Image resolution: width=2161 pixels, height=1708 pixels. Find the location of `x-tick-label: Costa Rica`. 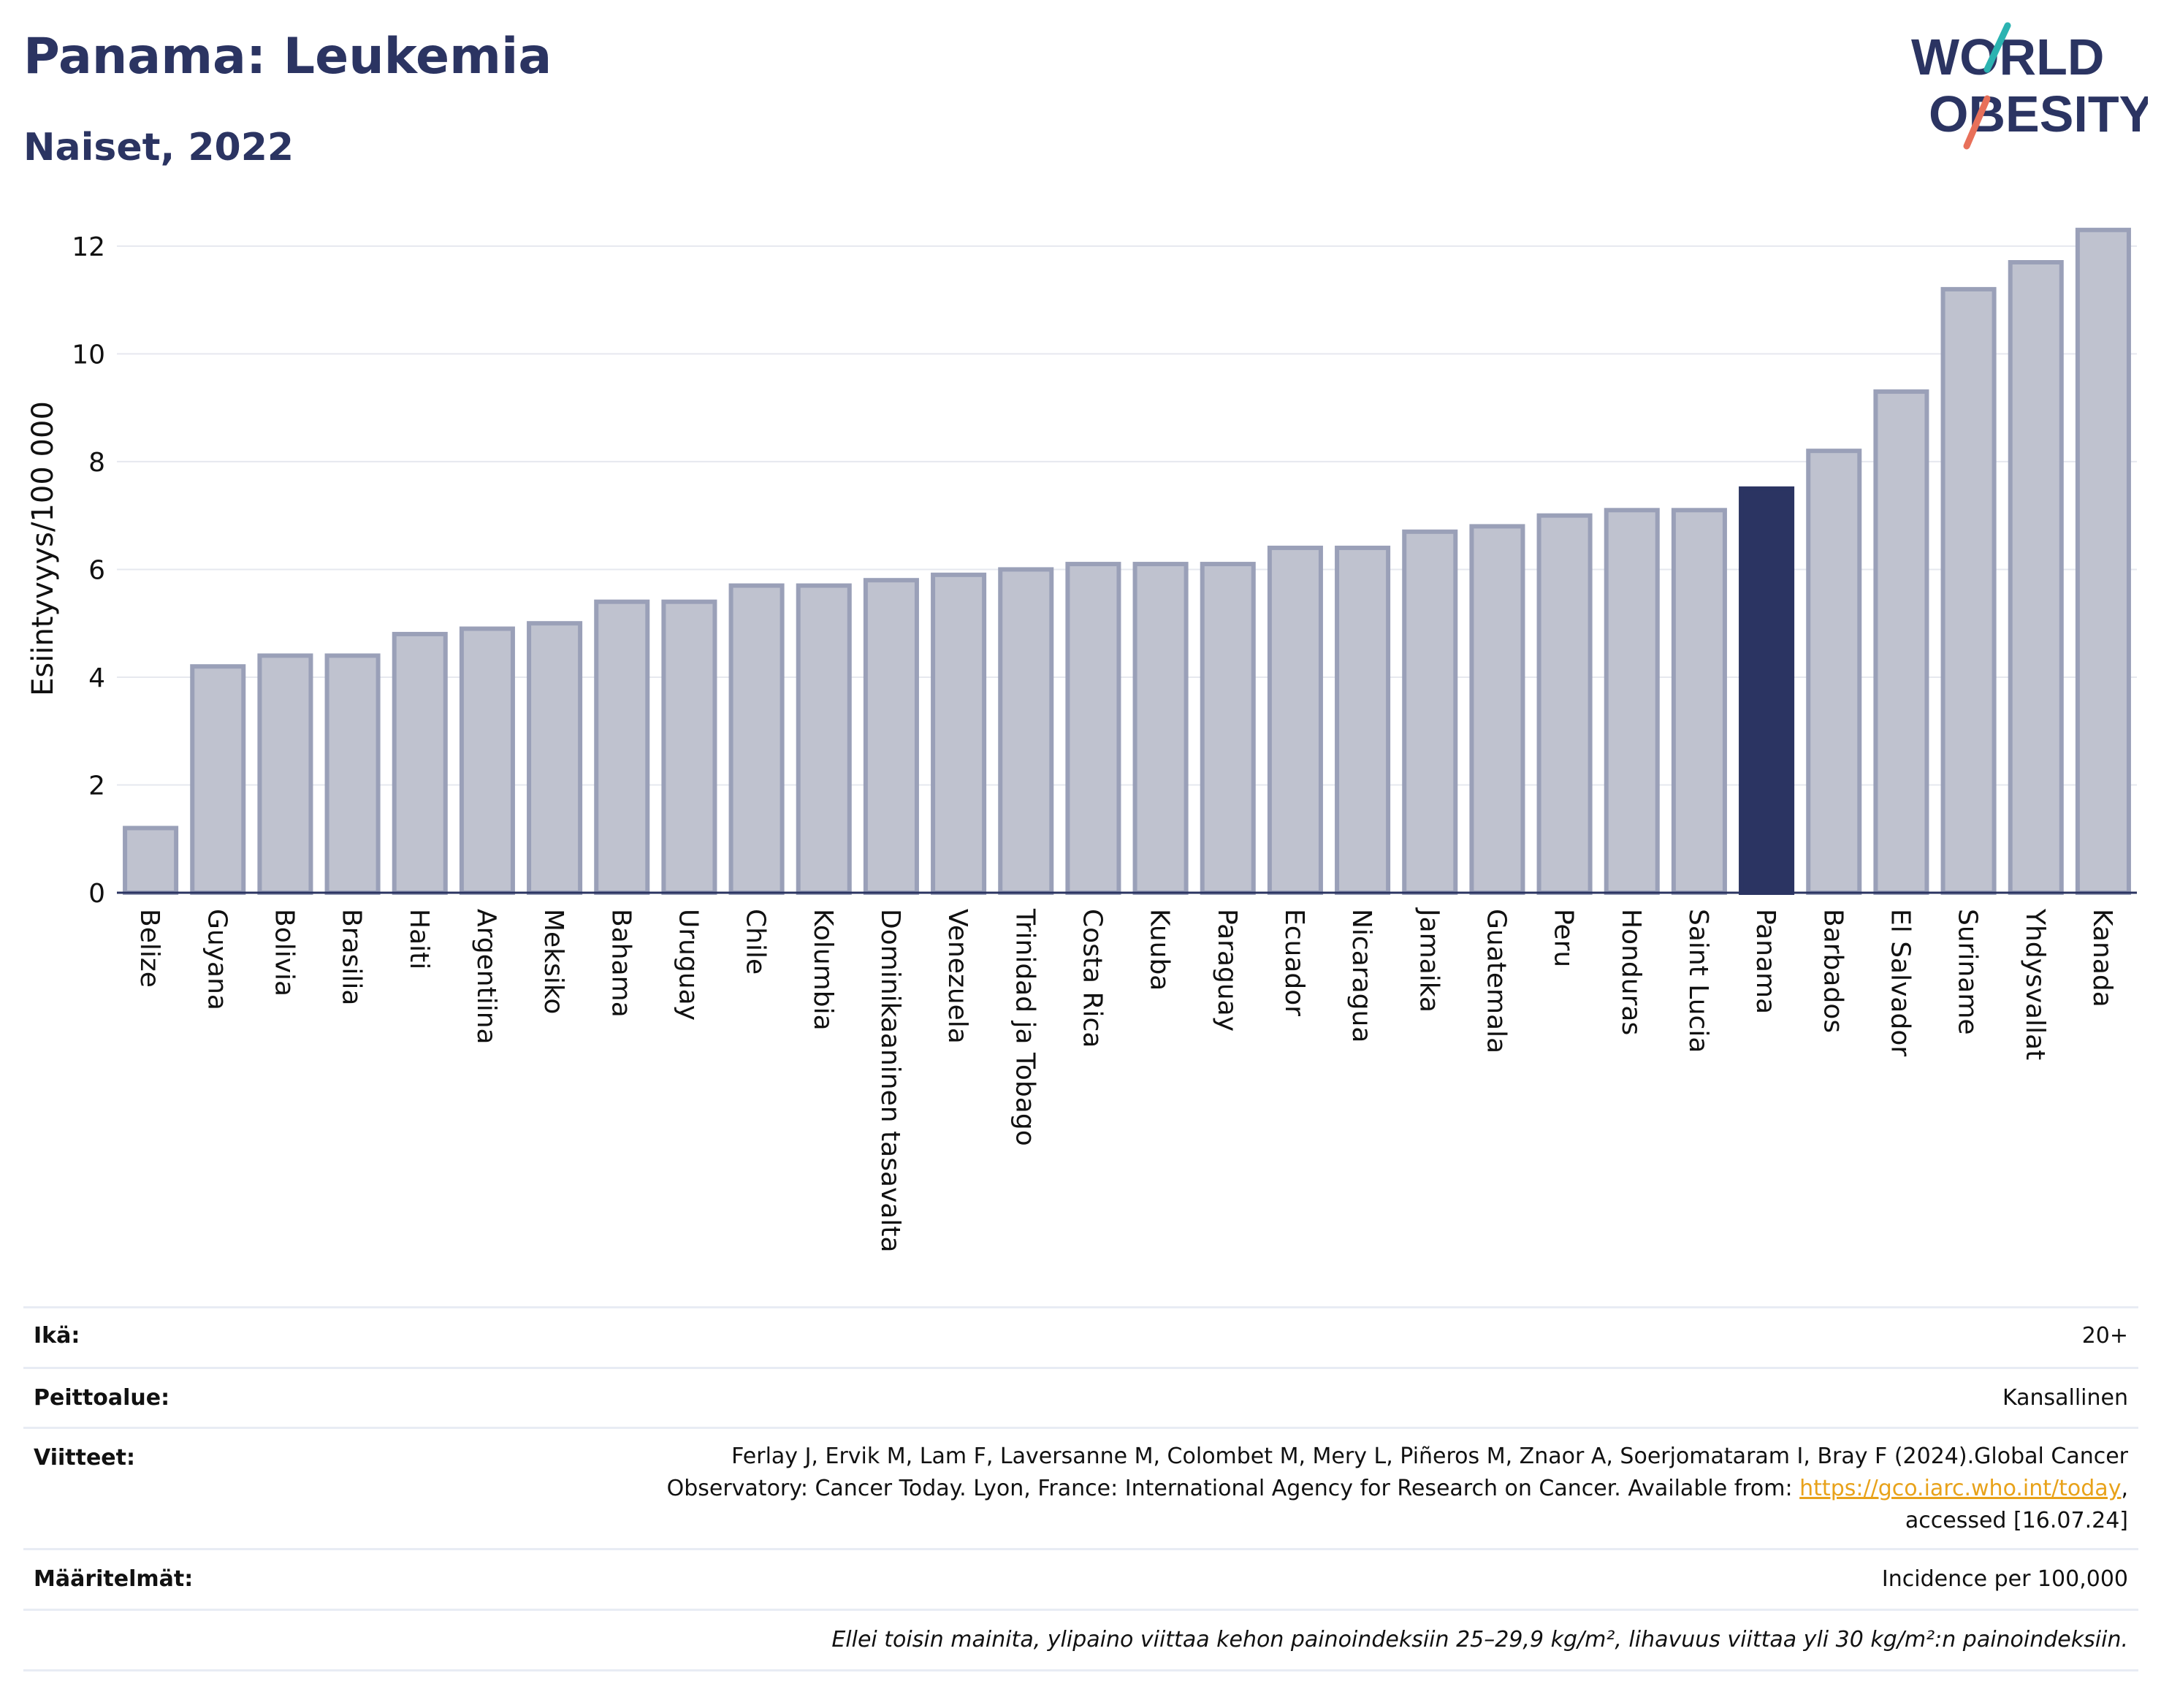

x-tick-label: Costa Rica is located at coordinates (1092, 978).